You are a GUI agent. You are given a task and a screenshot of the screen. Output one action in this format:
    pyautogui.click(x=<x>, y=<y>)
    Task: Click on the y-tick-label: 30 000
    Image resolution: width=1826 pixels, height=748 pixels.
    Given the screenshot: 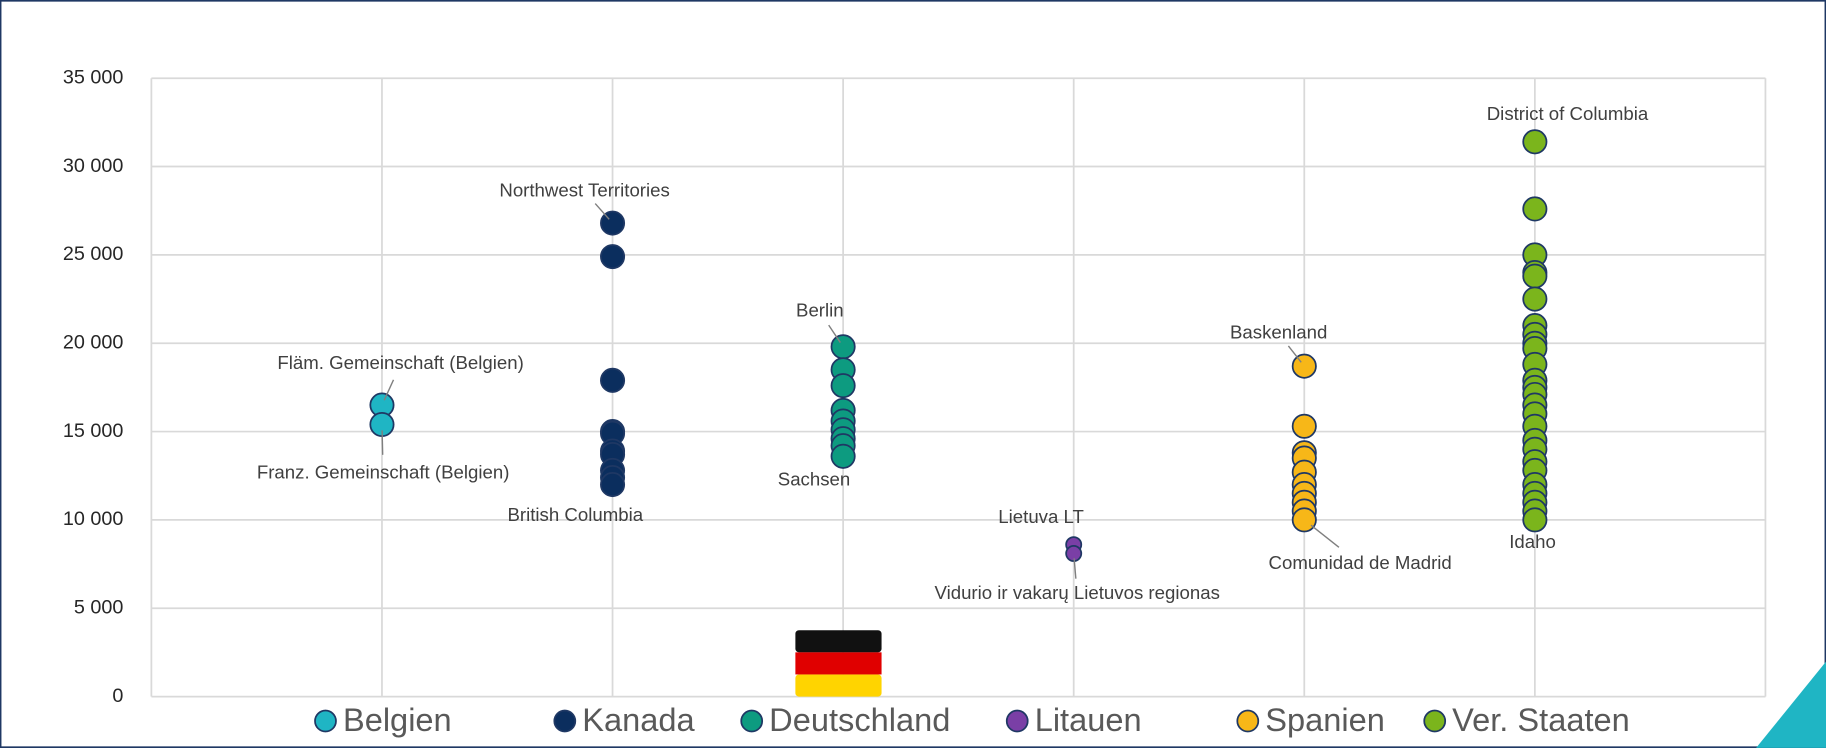 What is the action you would take?
    pyautogui.click(x=93, y=166)
    